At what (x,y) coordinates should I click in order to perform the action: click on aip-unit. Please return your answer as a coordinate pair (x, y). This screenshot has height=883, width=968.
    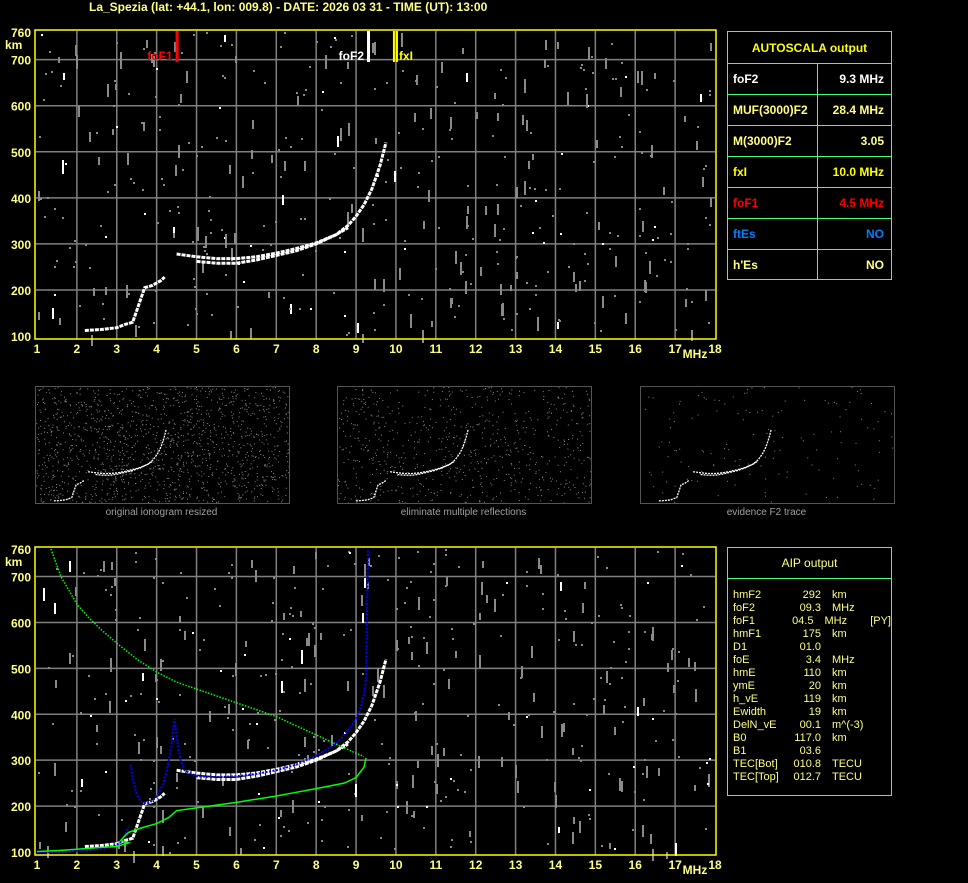
    Looking at the image, I should click on (857, 751).